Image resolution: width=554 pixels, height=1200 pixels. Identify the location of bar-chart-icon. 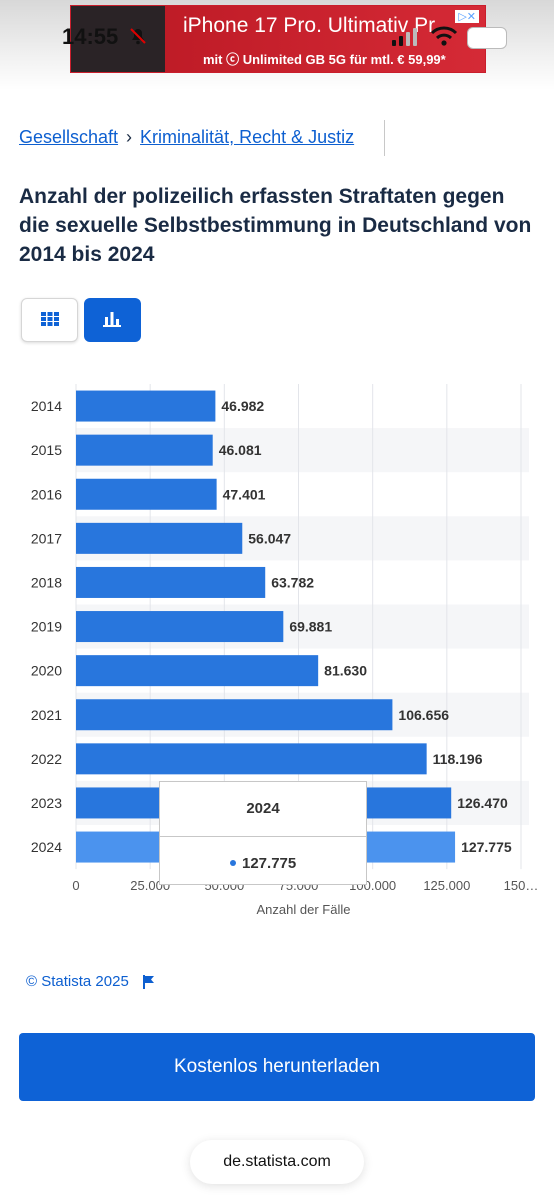
(112, 319).